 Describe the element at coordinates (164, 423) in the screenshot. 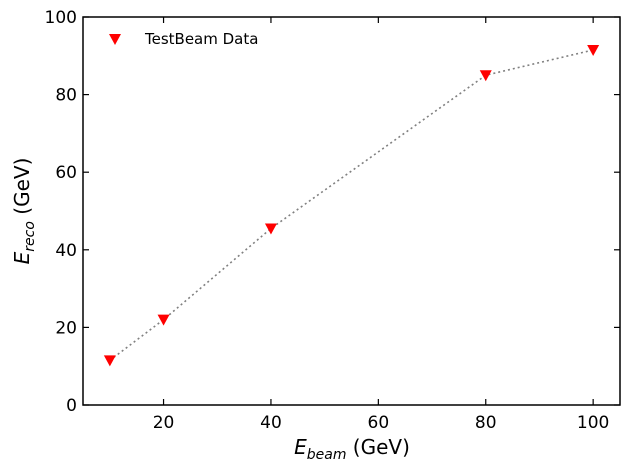

I see `x-tick-label: 20` at that location.